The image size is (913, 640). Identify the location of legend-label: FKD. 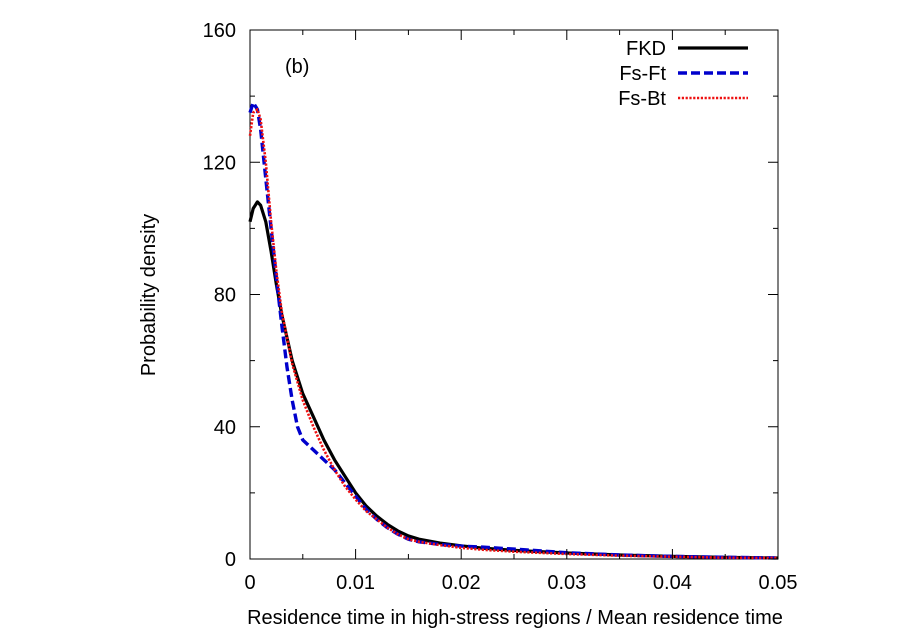
(646, 49).